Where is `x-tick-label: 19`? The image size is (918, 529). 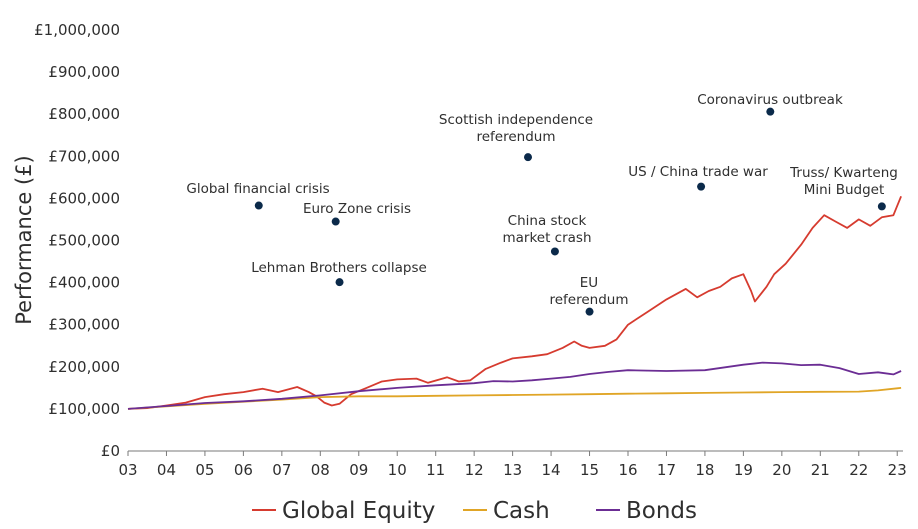 x-tick-label: 19 is located at coordinates (743, 470).